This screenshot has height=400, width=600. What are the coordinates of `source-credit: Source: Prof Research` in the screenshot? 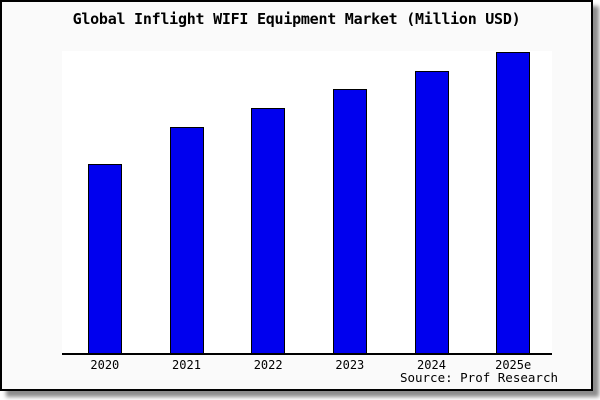 It's located at (478, 377).